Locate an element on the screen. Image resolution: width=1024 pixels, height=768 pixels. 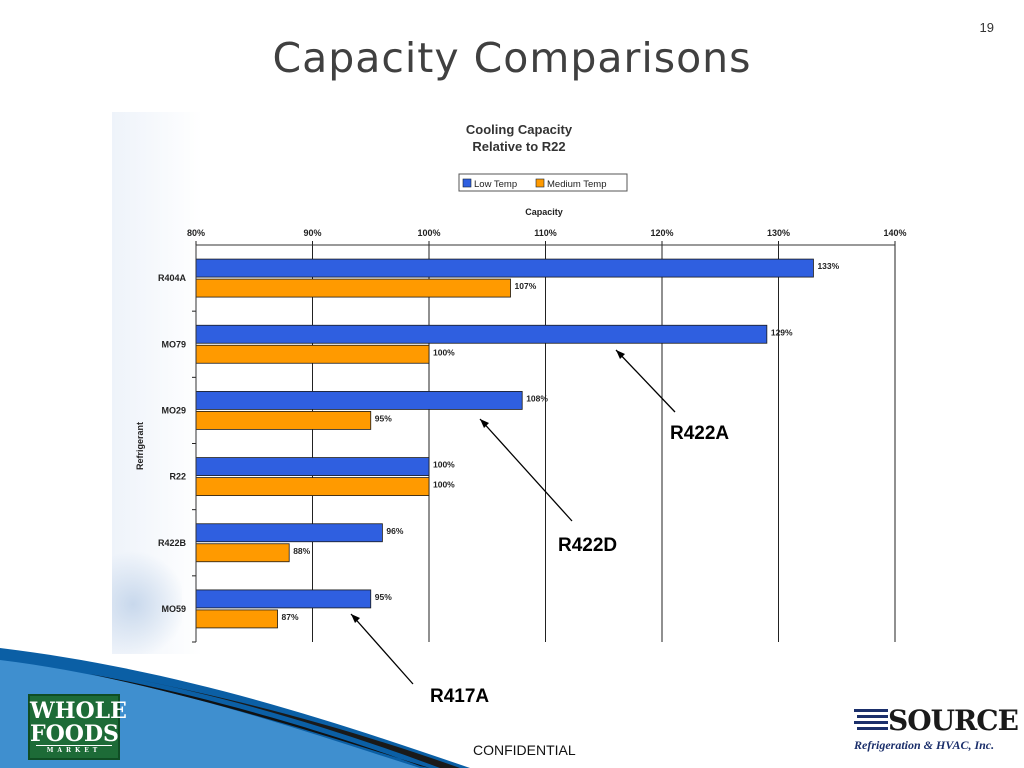
bar-r22-medium-temp is located at coordinates (312, 486).